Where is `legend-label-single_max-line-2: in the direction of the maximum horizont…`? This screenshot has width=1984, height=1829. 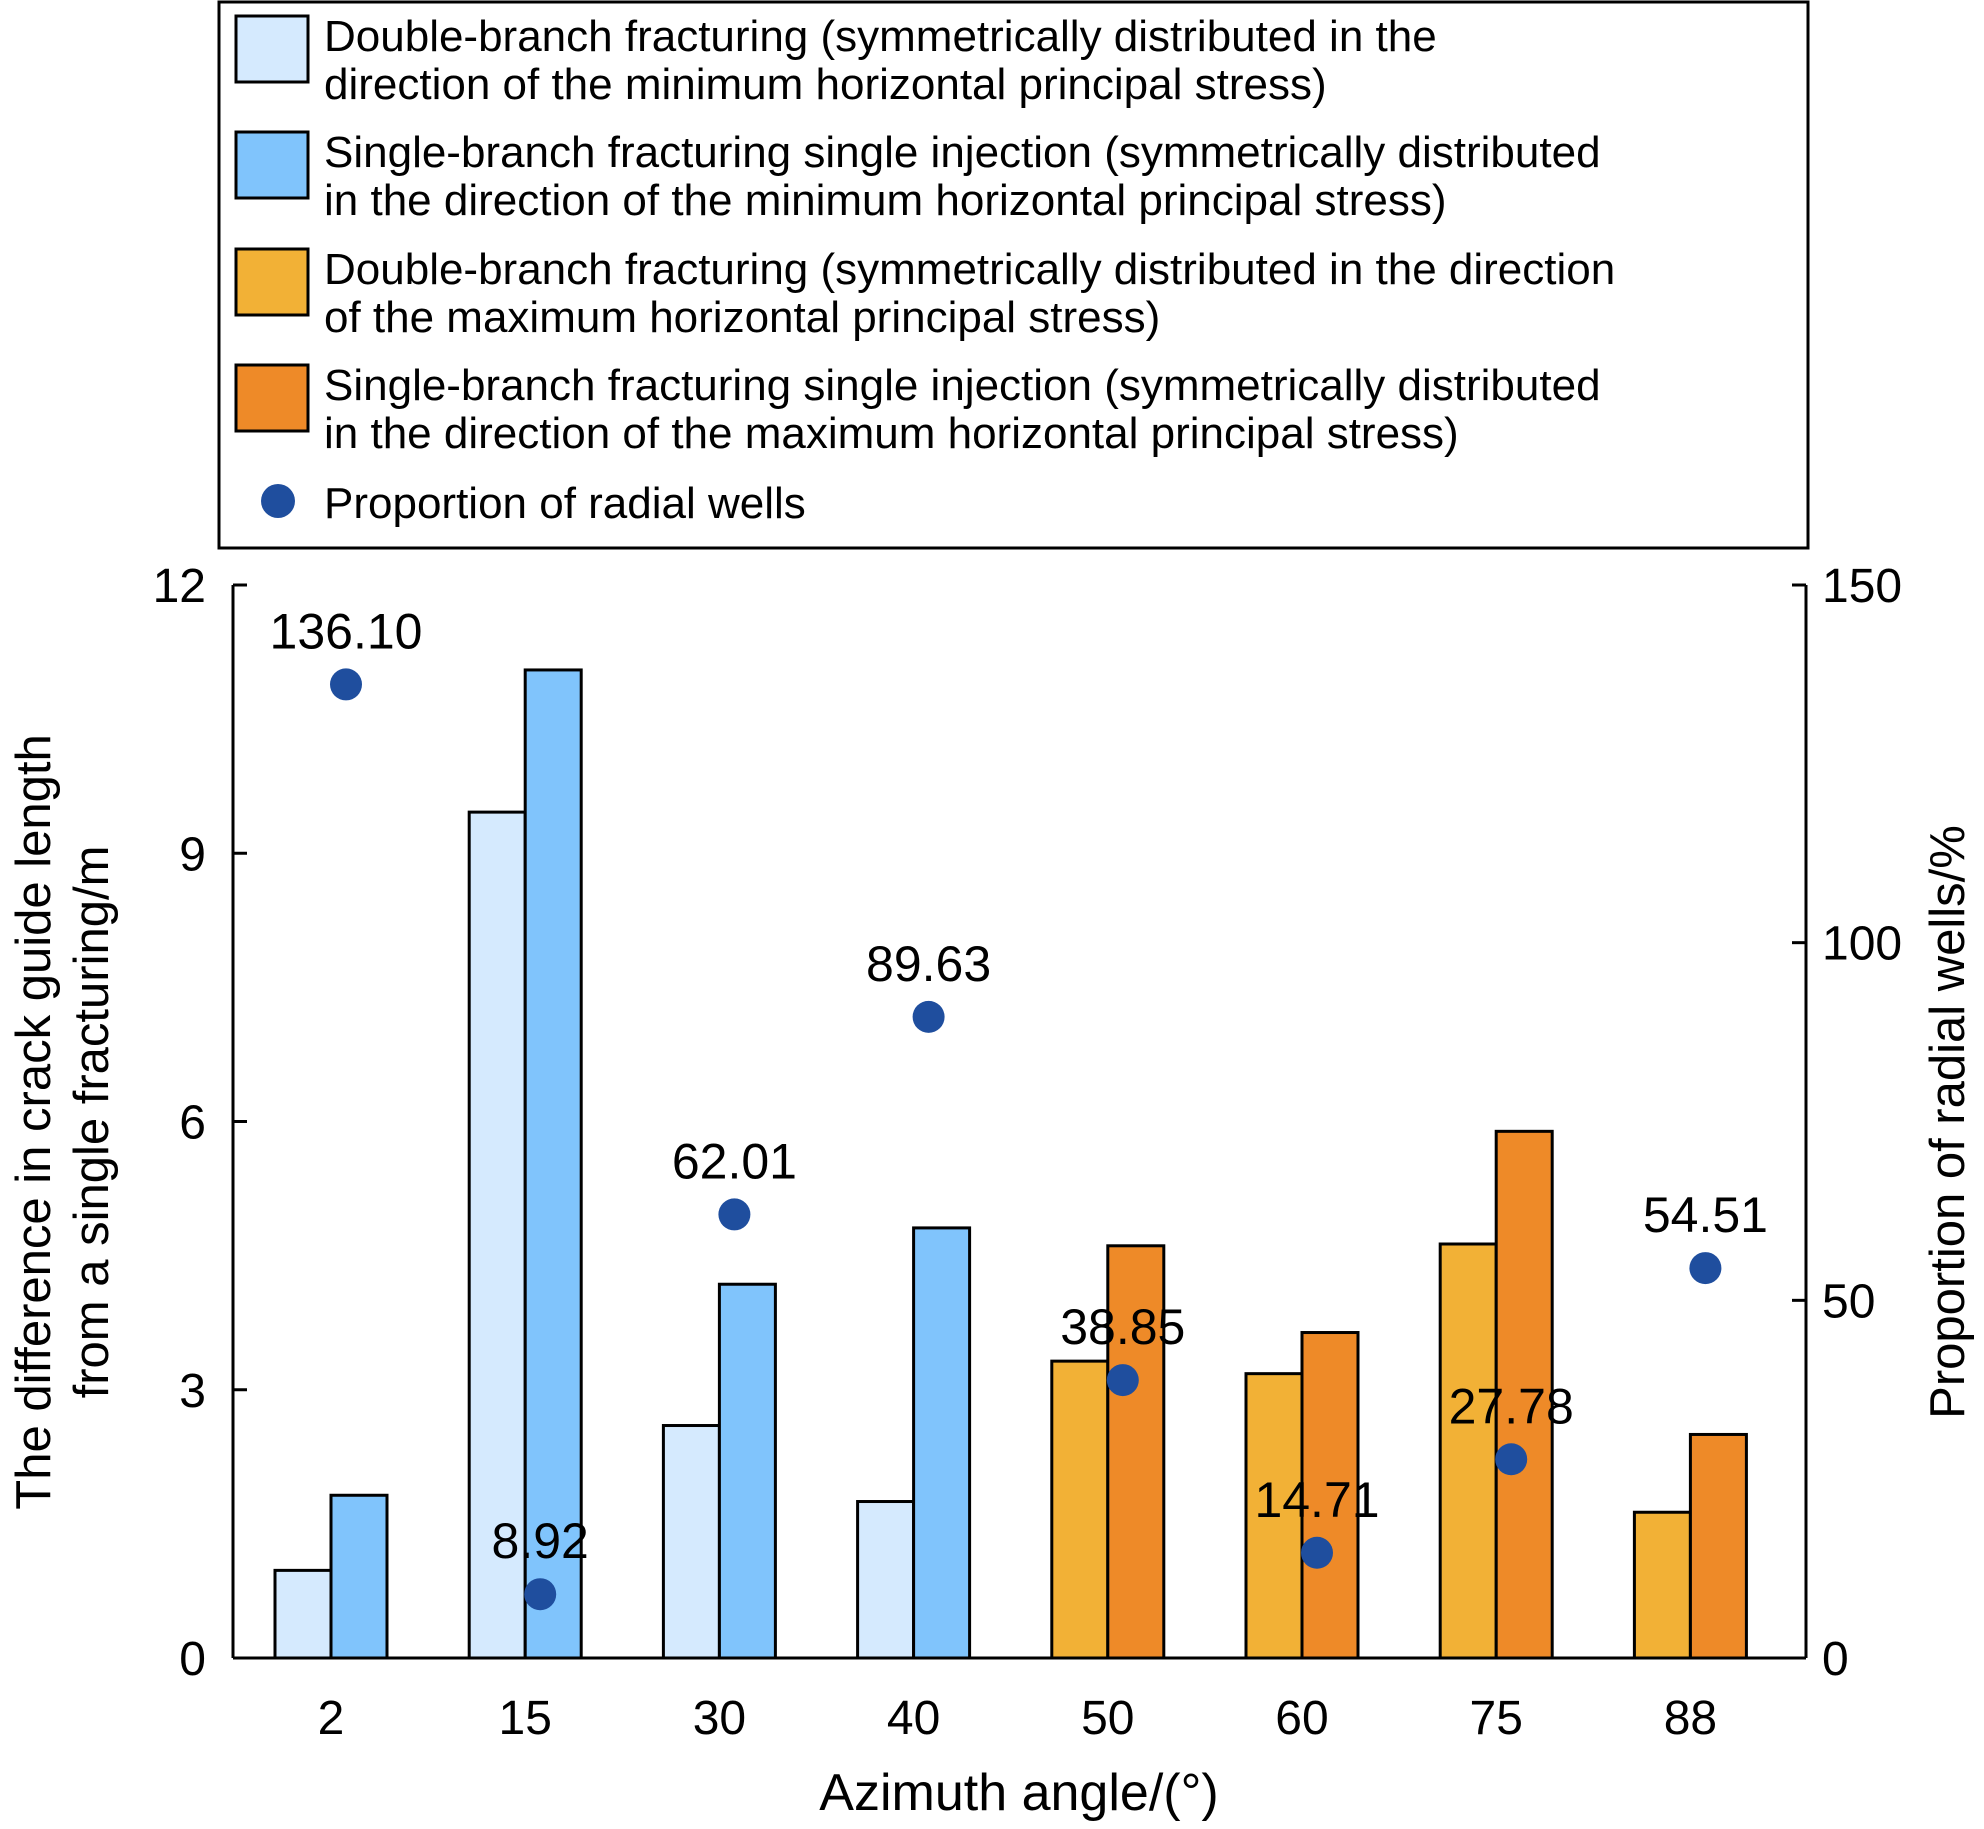
legend-label-single_max-line-2: in the direction of the maximum horizont… is located at coordinates (891, 433).